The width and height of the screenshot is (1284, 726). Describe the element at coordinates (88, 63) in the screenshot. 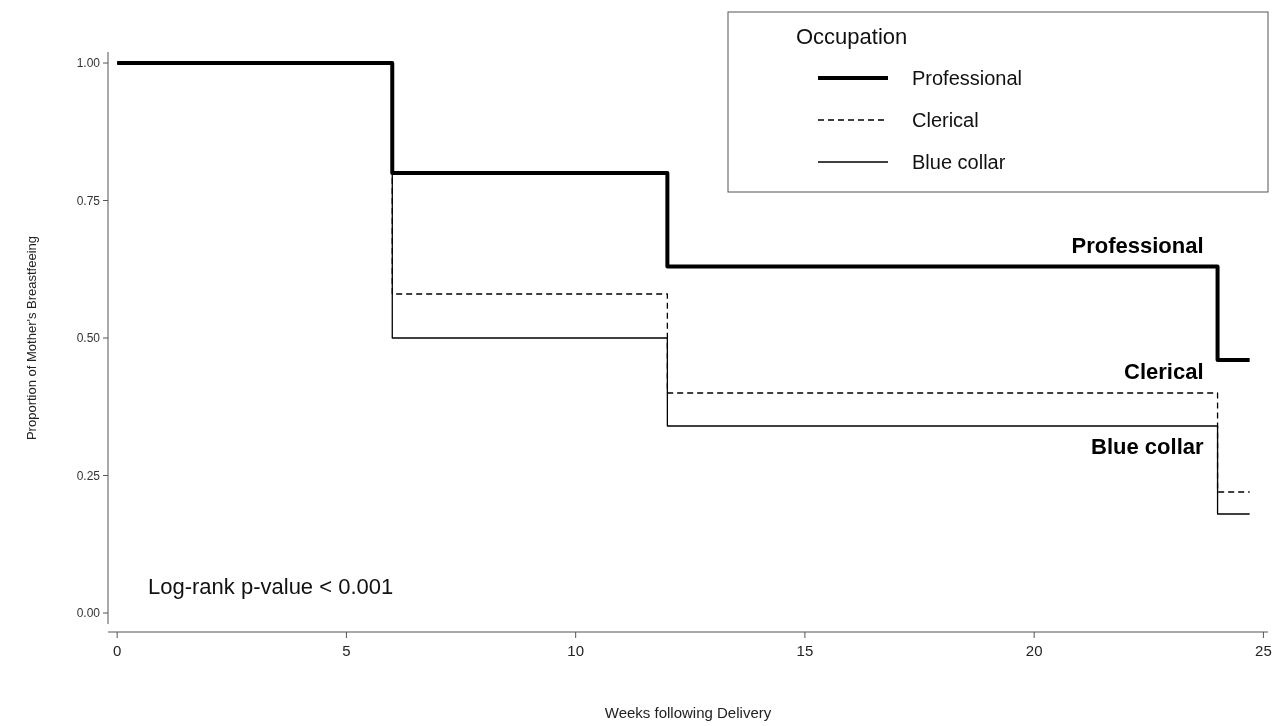

I see `y-tick-label: 1.00` at that location.